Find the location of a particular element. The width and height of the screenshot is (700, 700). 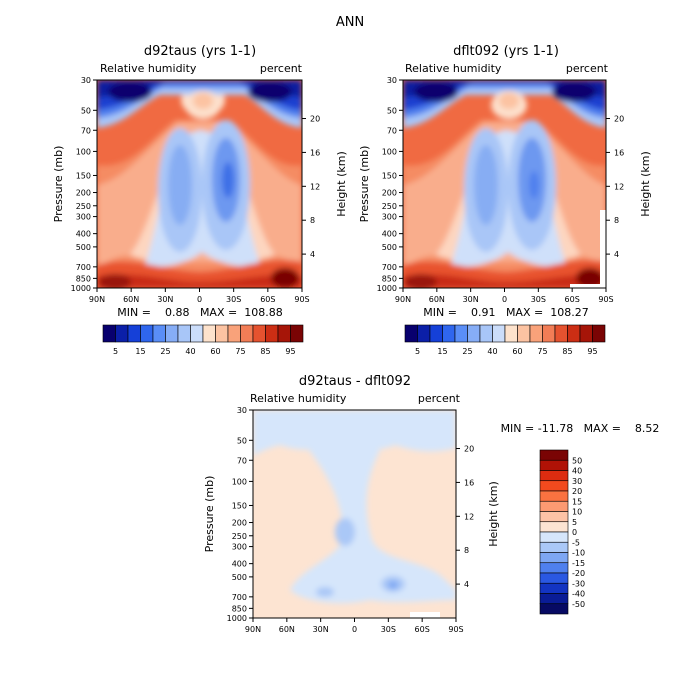

colorbar-label: -30 is located at coordinates (578, 583).